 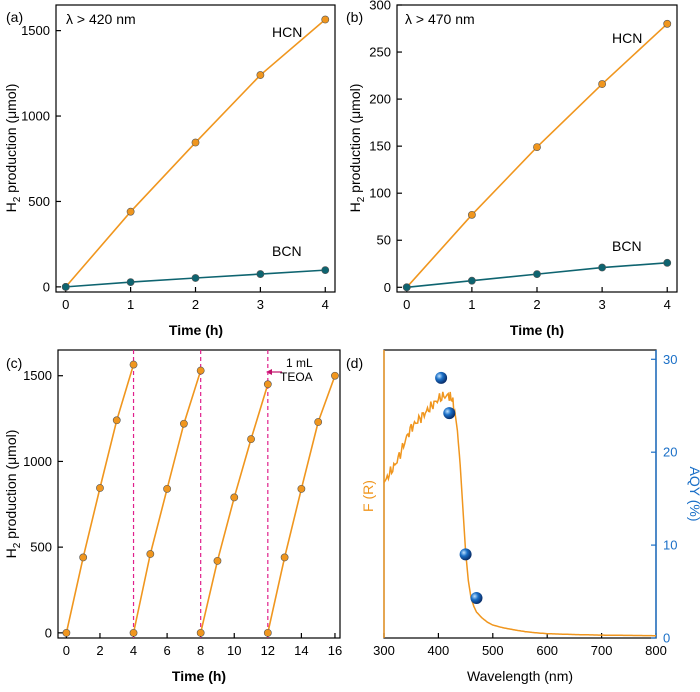 I want to click on panel-b-ytick-label: 250, so click(x=380, y=52).